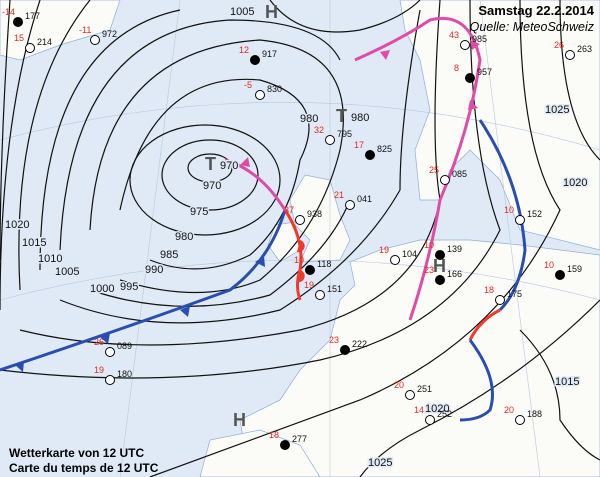  Describe the element at coordinates (359, 344) in the screenshot. I see `station-pressure: 222` at that location.